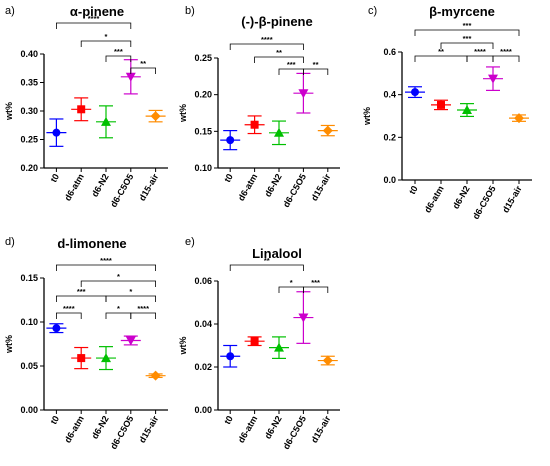  I want to click on chart-title: α-pinene, so click(97, 11).